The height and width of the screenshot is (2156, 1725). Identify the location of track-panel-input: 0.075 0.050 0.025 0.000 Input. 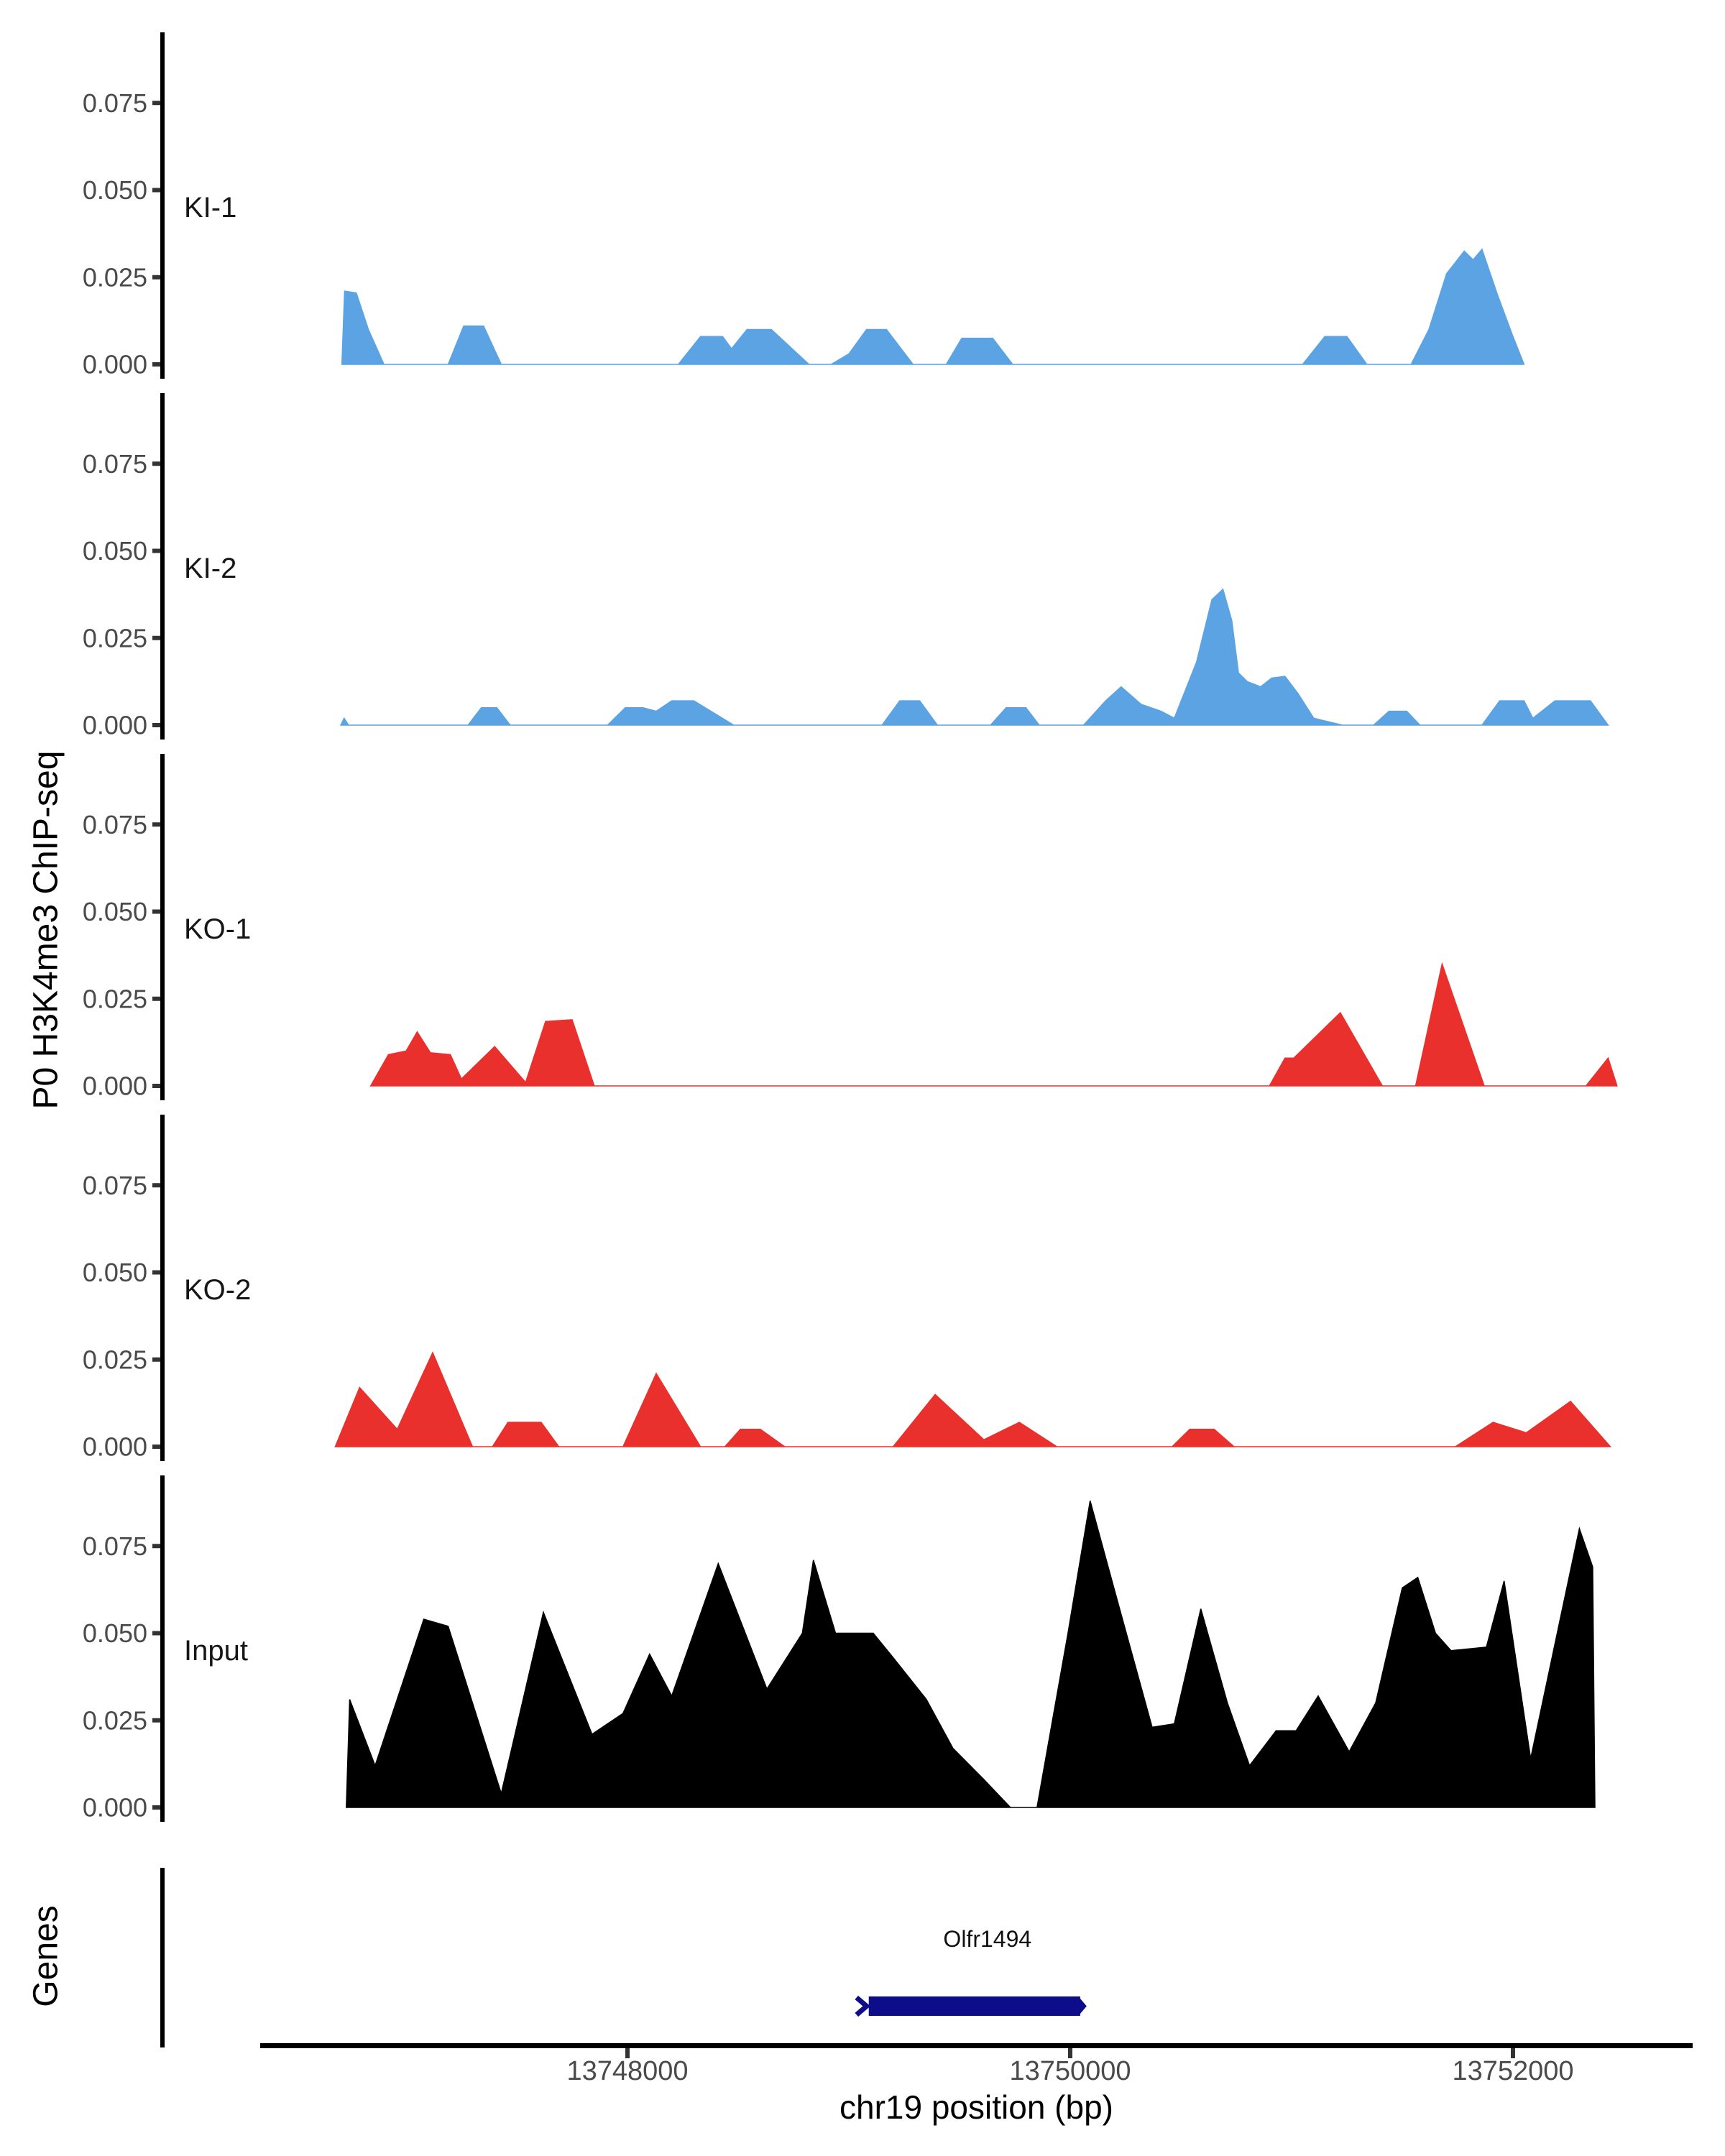
(839, 1649).